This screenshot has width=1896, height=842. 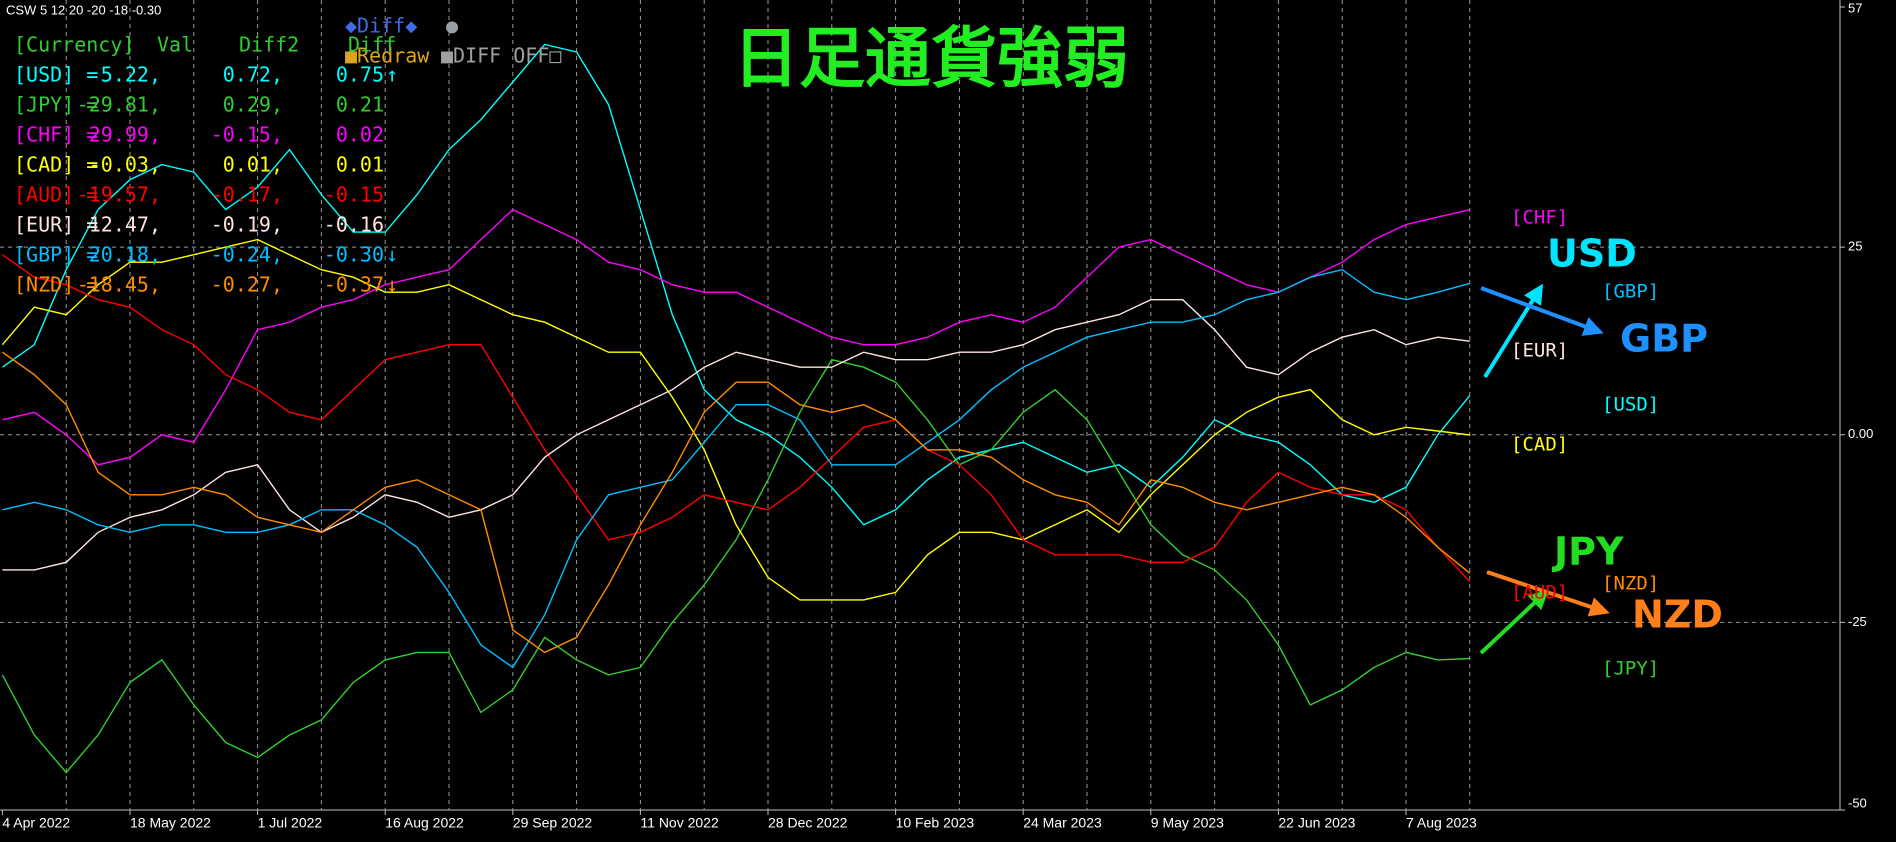 I want to click on x-tick-label: 29 Sep 2022, so click(x=553, y=823).